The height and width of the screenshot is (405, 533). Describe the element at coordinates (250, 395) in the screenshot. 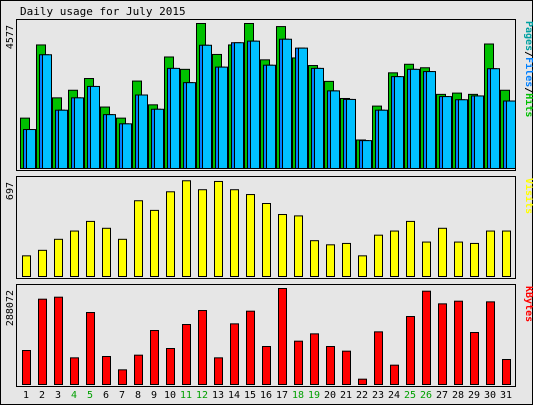

I see `day-label-15: 15` at that location.